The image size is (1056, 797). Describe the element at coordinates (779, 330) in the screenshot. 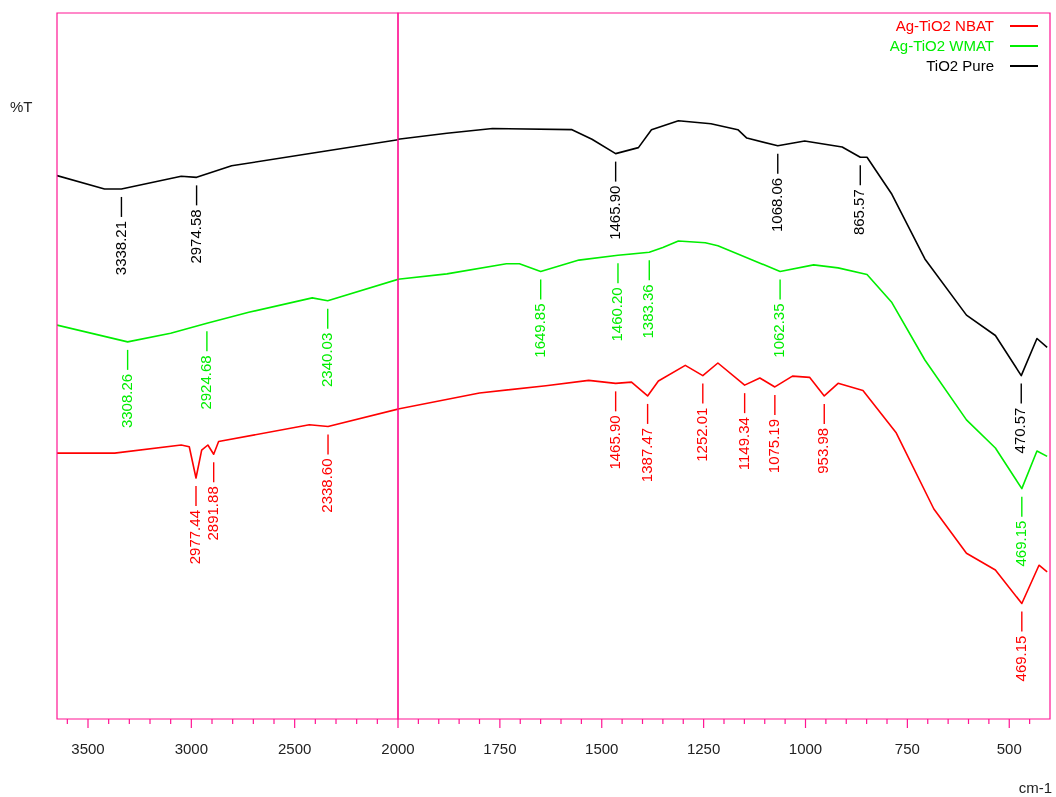

I see `annotation: 1062.35` at that location.